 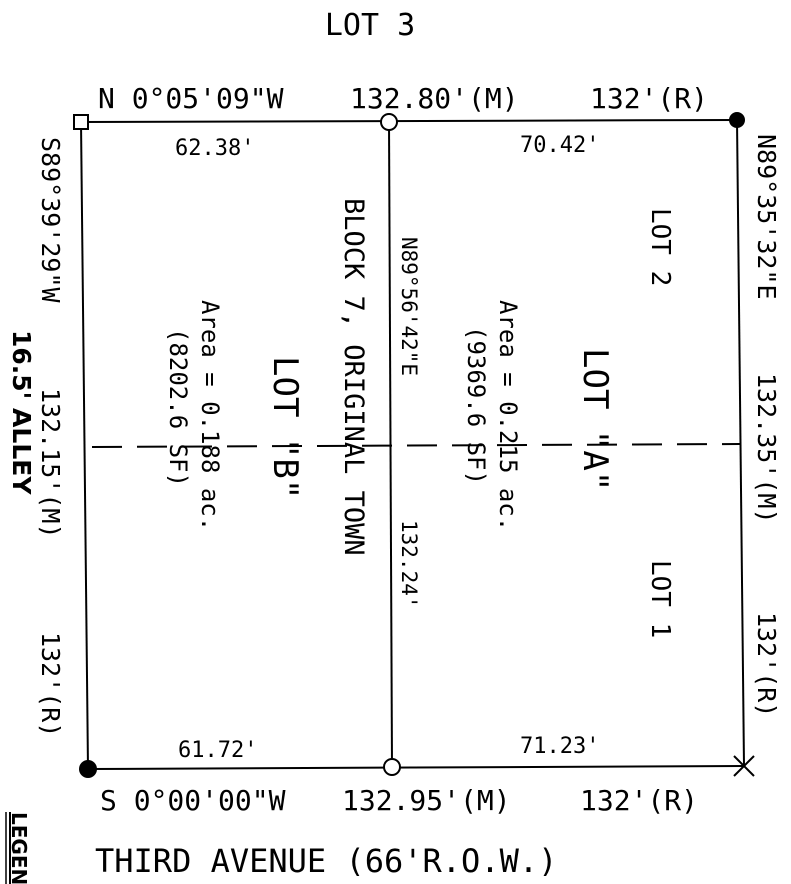 What do you see at coordinates (81, 122) in the screenshot?
I see `corner-square-marker` at bounding box center [81, 122].